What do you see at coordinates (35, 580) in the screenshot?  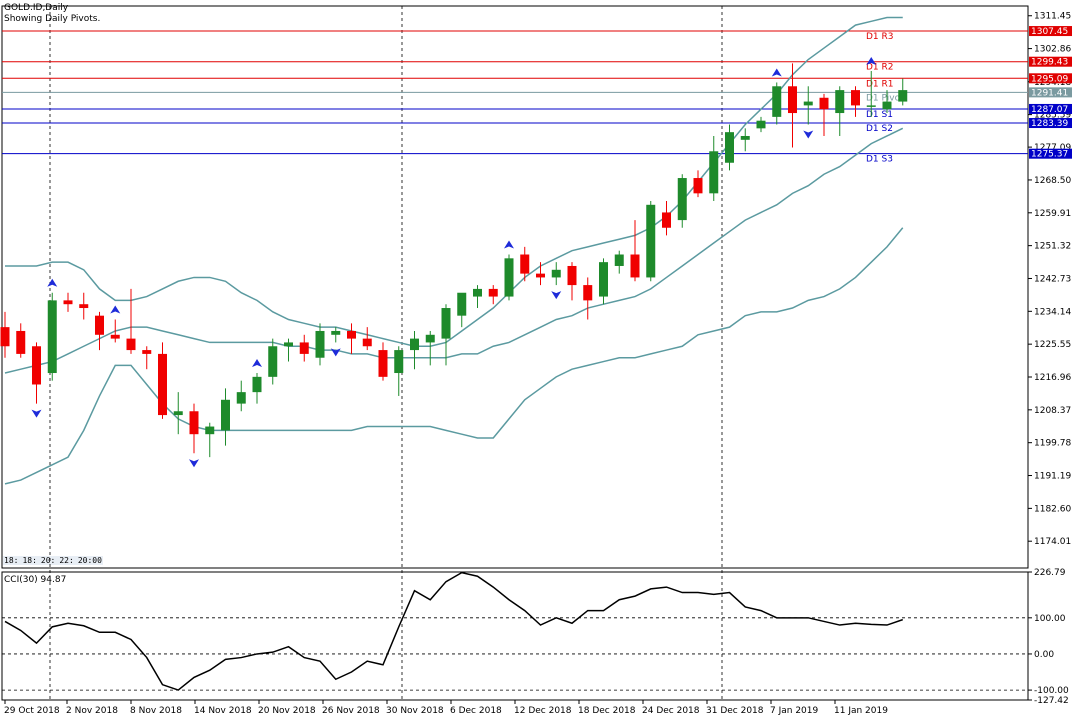 I see `cci-indicator-label: CCI(30) 94.87` at bounding box center [35, 580].